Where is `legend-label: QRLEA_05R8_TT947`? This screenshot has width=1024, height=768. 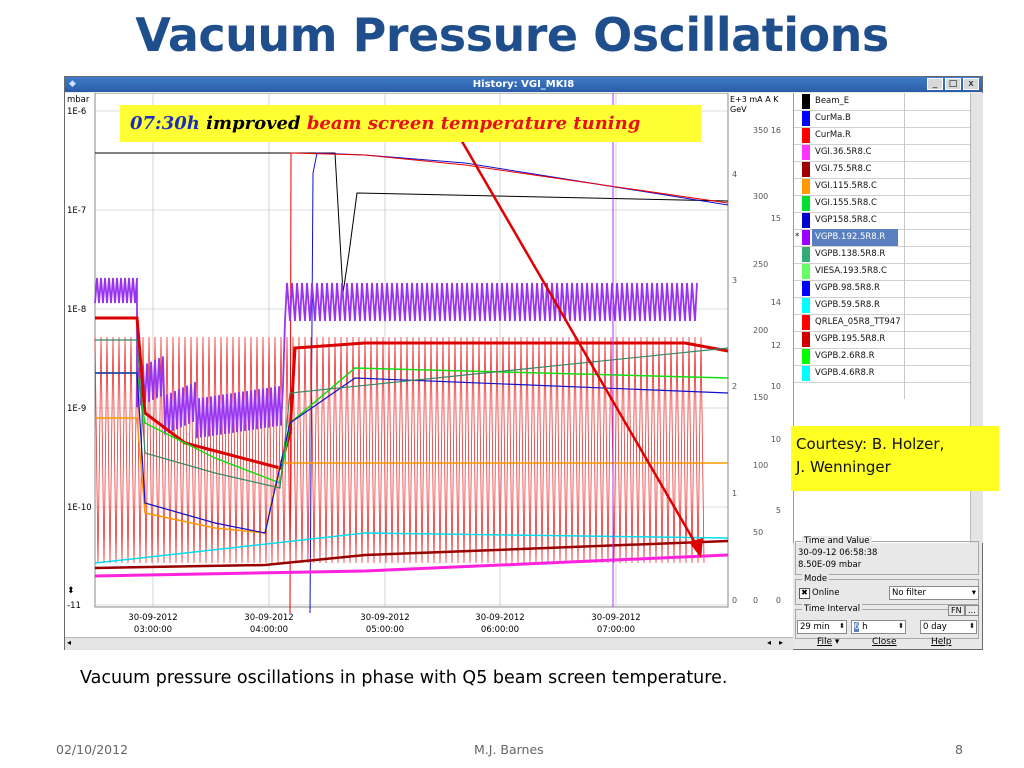 legend-label: QRLEA_05R8_TT947 is located at coordinates (858, 322).